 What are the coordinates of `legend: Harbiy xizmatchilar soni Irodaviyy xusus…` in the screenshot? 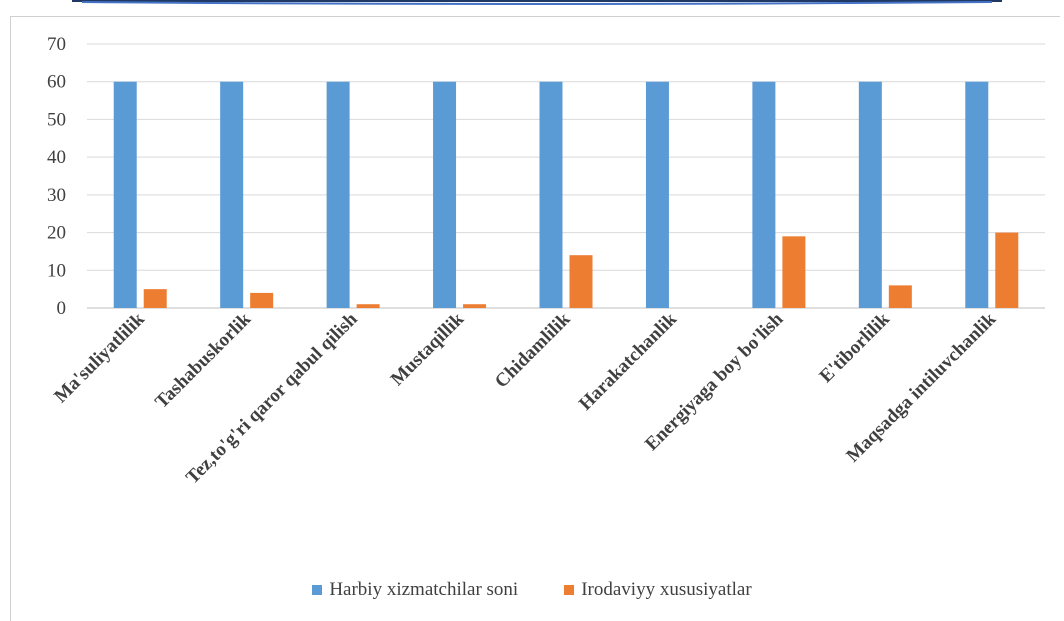 It's located at (532, 590).